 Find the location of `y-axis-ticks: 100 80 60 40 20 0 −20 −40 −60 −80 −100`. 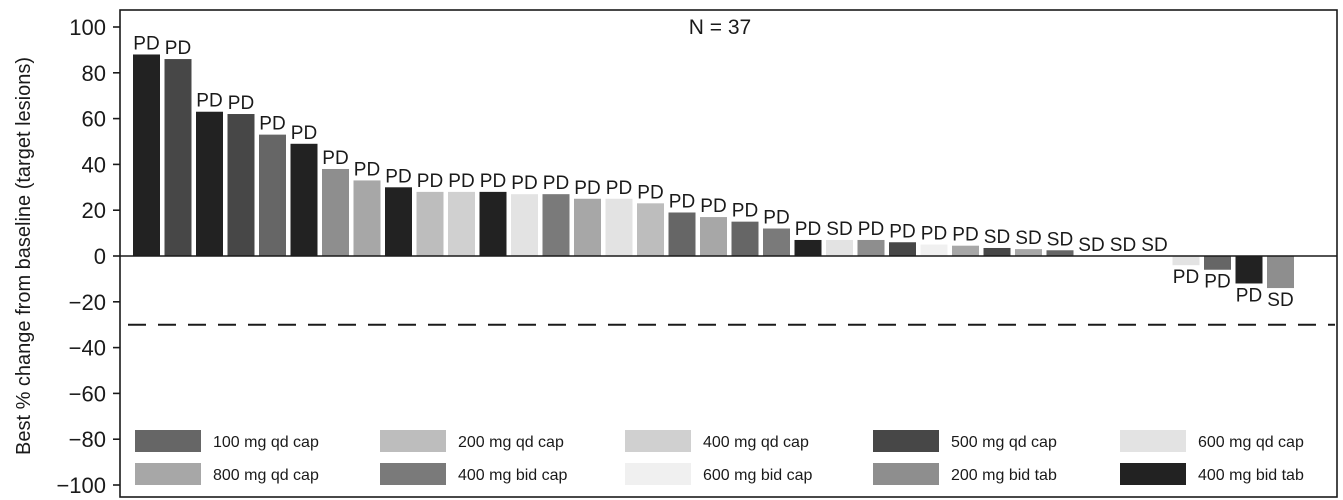

y-axis-ticks: 100 80 60 40 20 0 −20 −40 −60 −80 −100 is located at coordinates (88, 256).